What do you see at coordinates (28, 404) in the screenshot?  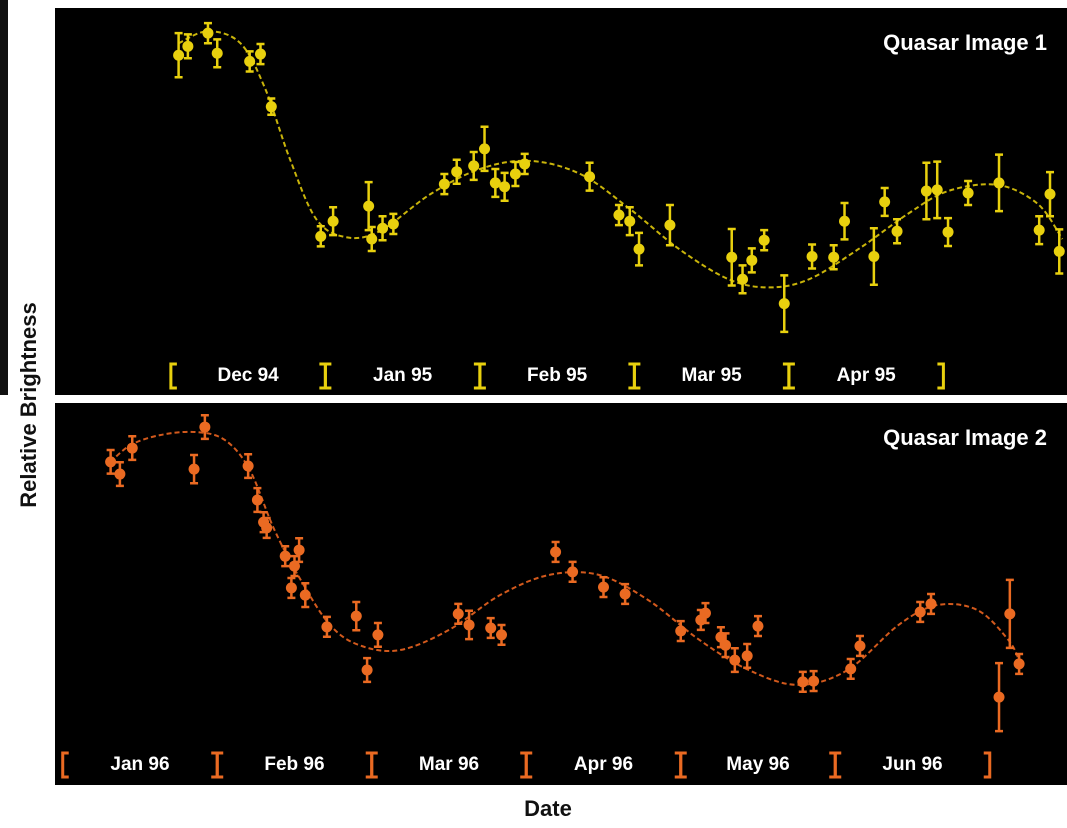 I see `y-axis-label: Relative Brightness` at bounding box center [28, 404].